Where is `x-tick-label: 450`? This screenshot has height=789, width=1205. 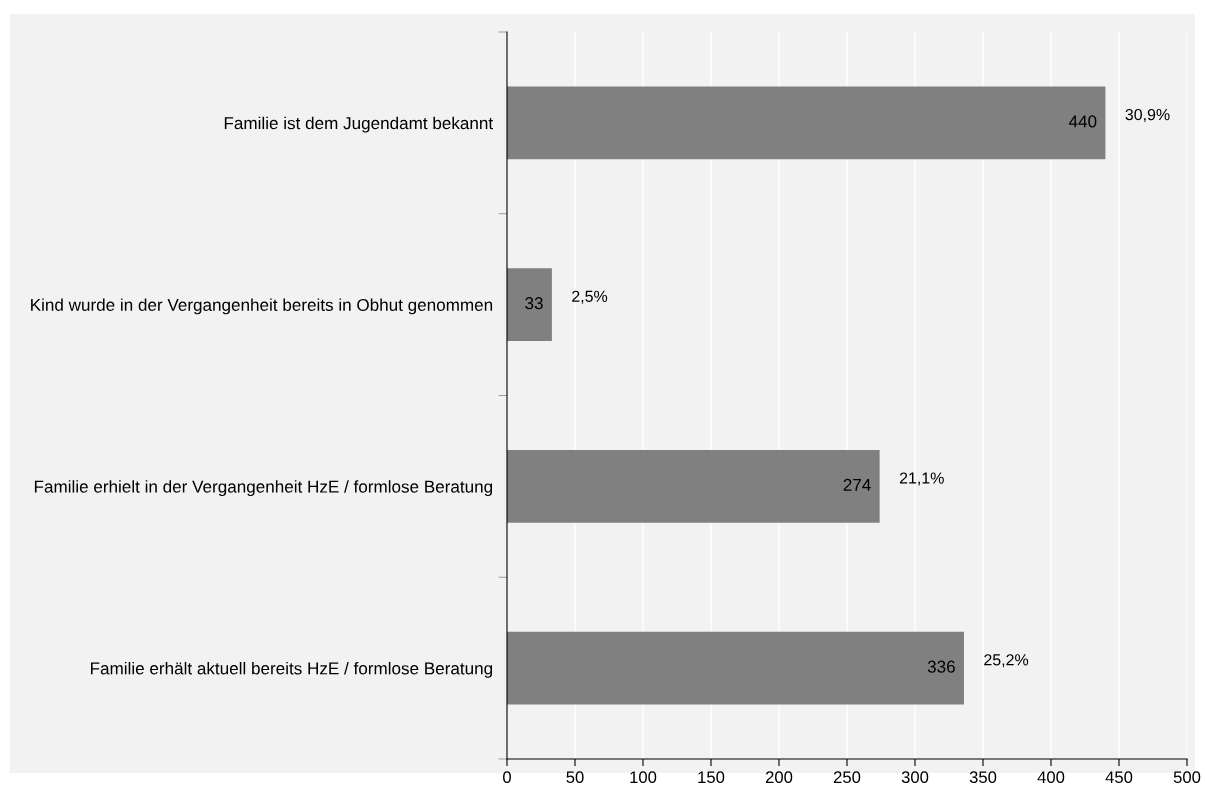 x-tick-label: 450 is located at coordinates (1119, 777).